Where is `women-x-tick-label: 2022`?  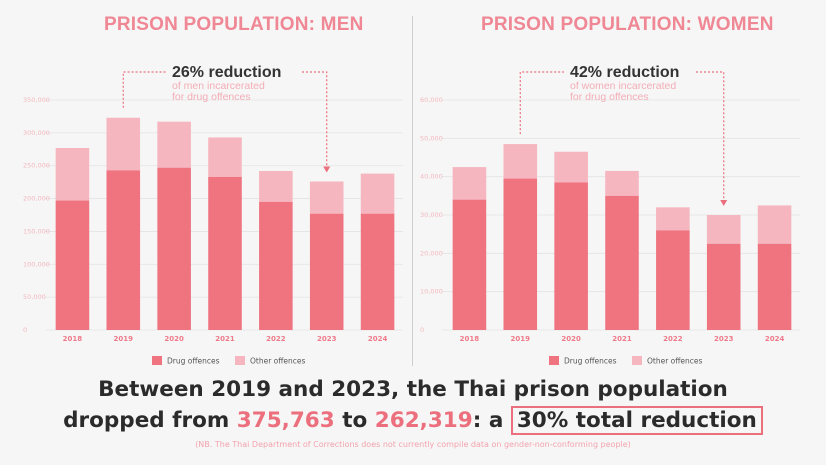 women-x-tick-label: 2022 is located at coordinates (673, 339).